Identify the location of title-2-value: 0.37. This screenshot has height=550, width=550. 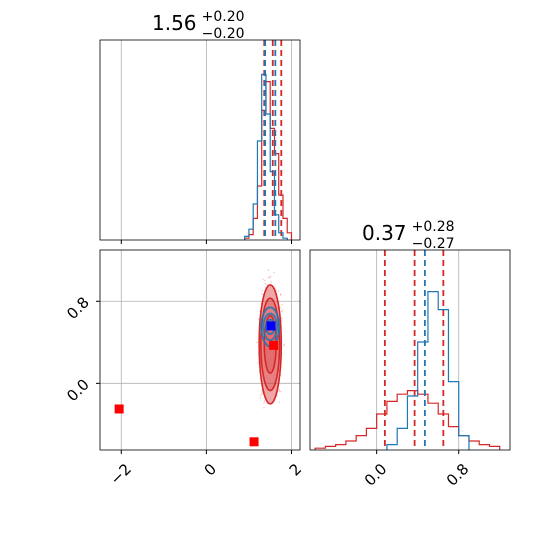
(384, 233).